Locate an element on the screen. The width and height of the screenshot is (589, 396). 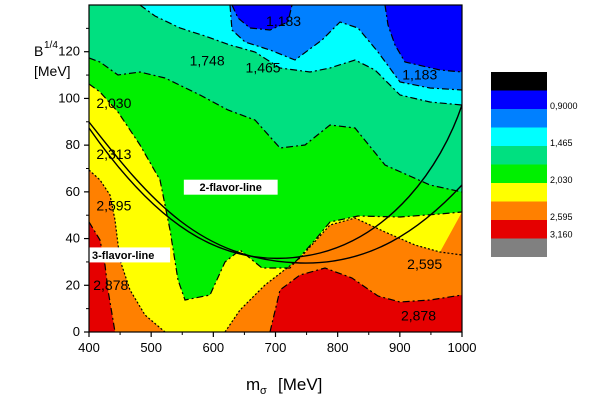
contour-label: 2,030 is located at coordinates (113, 103).